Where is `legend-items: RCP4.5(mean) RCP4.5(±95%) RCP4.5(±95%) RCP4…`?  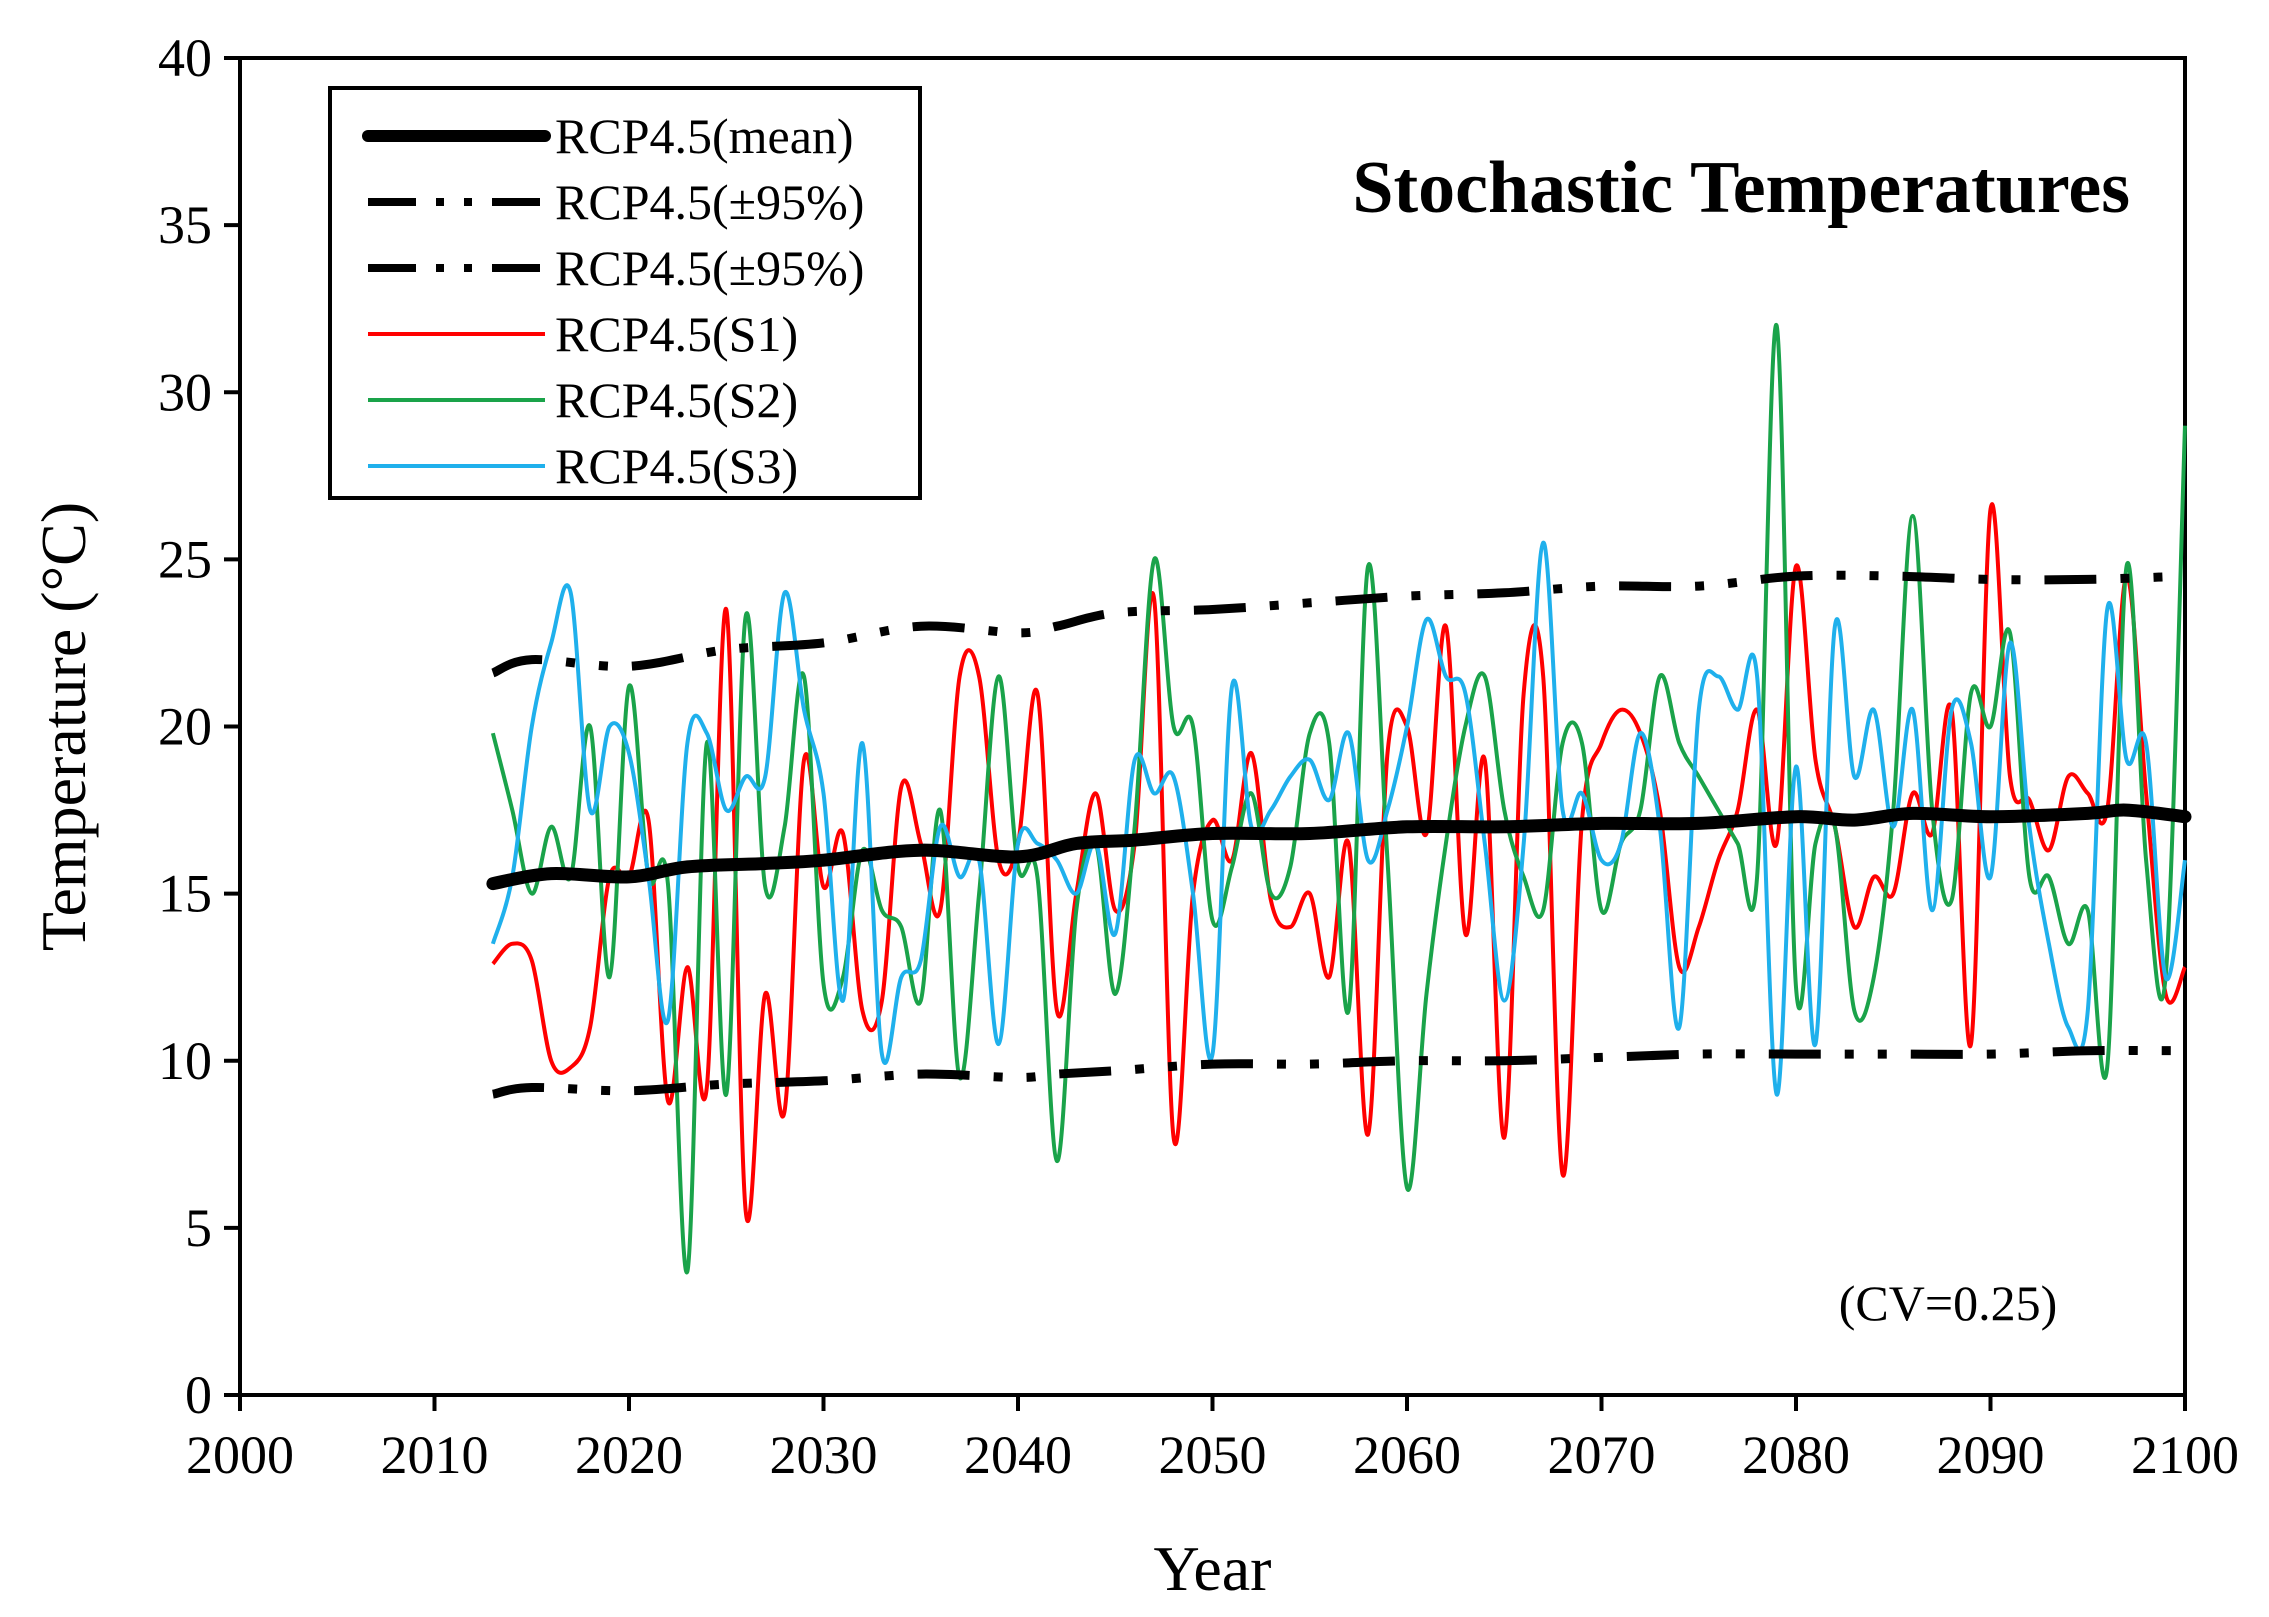 legend-items: RCP4.5(mean) RCP4.5(±95%) RCP4.5(±95%) RCP4… is located at coordinates (613, 301).